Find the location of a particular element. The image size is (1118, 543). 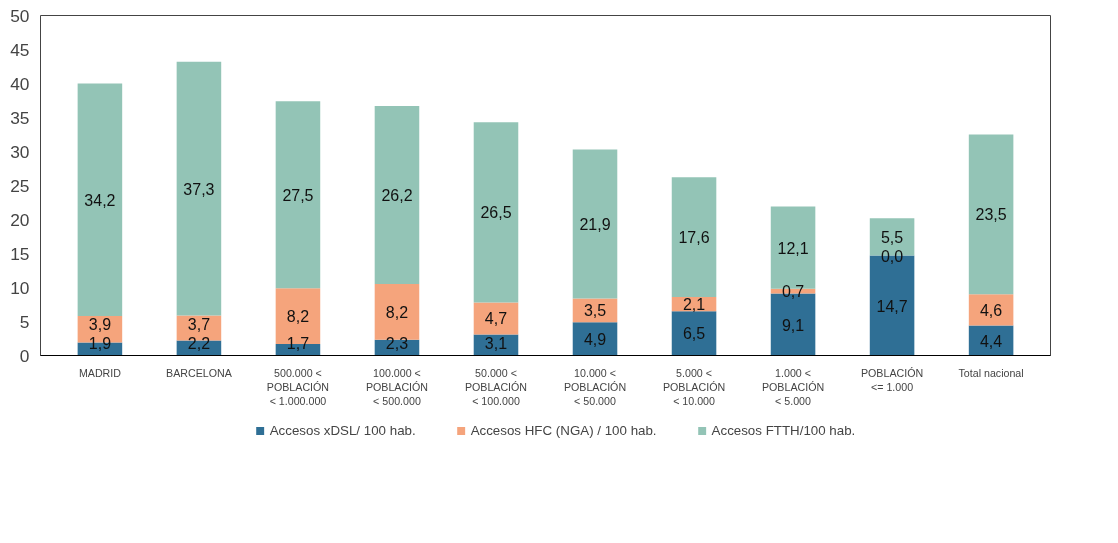

x-tick-label: 500.000 < POBLACIÓN < 1.000.000 is located at coordinates (298, 387).